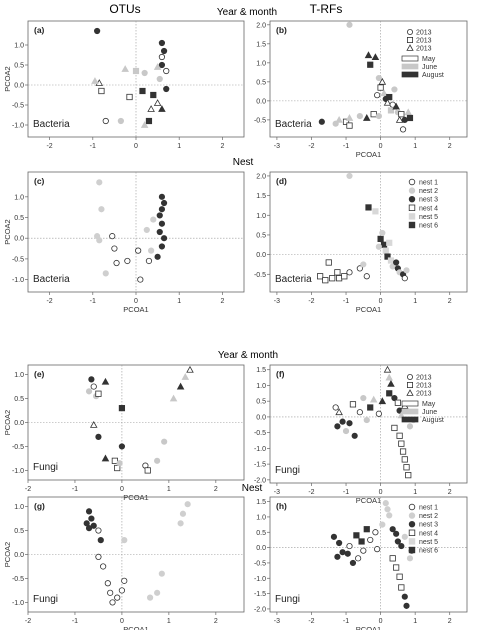  I want to click on header-year-month-fungi: Year & month, so click(248, 355).